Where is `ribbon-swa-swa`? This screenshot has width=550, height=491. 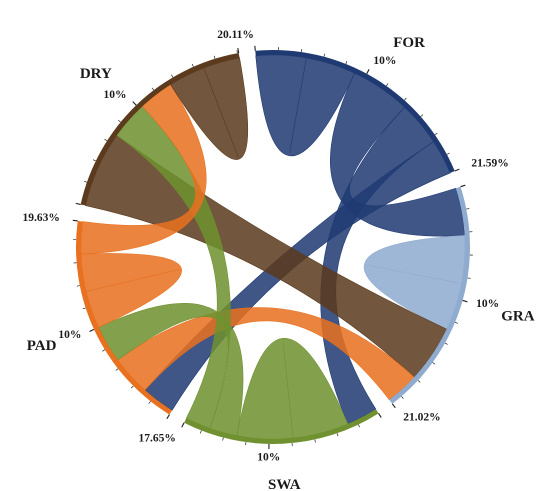
ribbon-swa-swa is located at coordinates (292, 389).